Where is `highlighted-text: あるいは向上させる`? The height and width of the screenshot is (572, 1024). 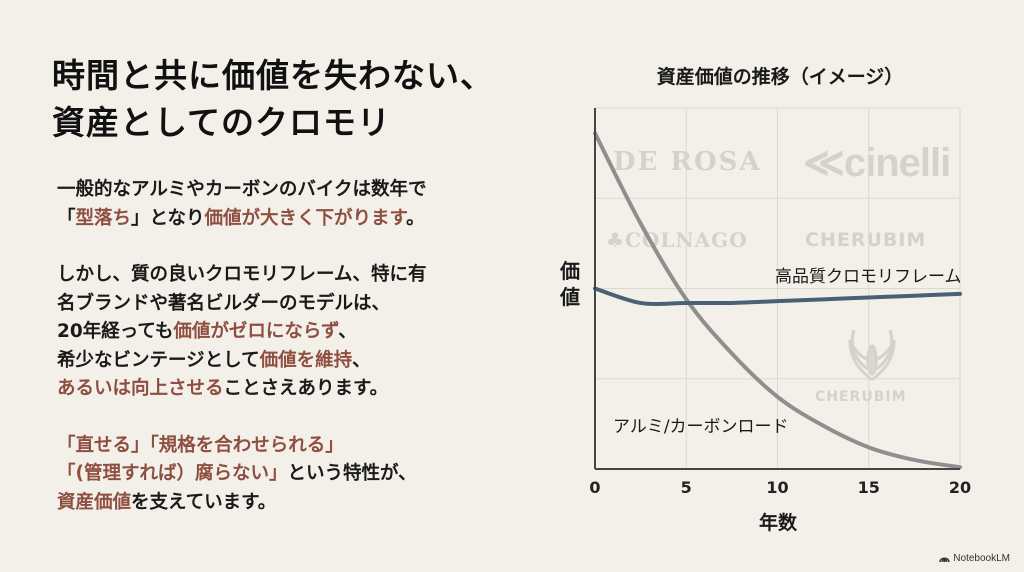
highlighted-text: あるいは向上させる is located at coordinates (140, 388).